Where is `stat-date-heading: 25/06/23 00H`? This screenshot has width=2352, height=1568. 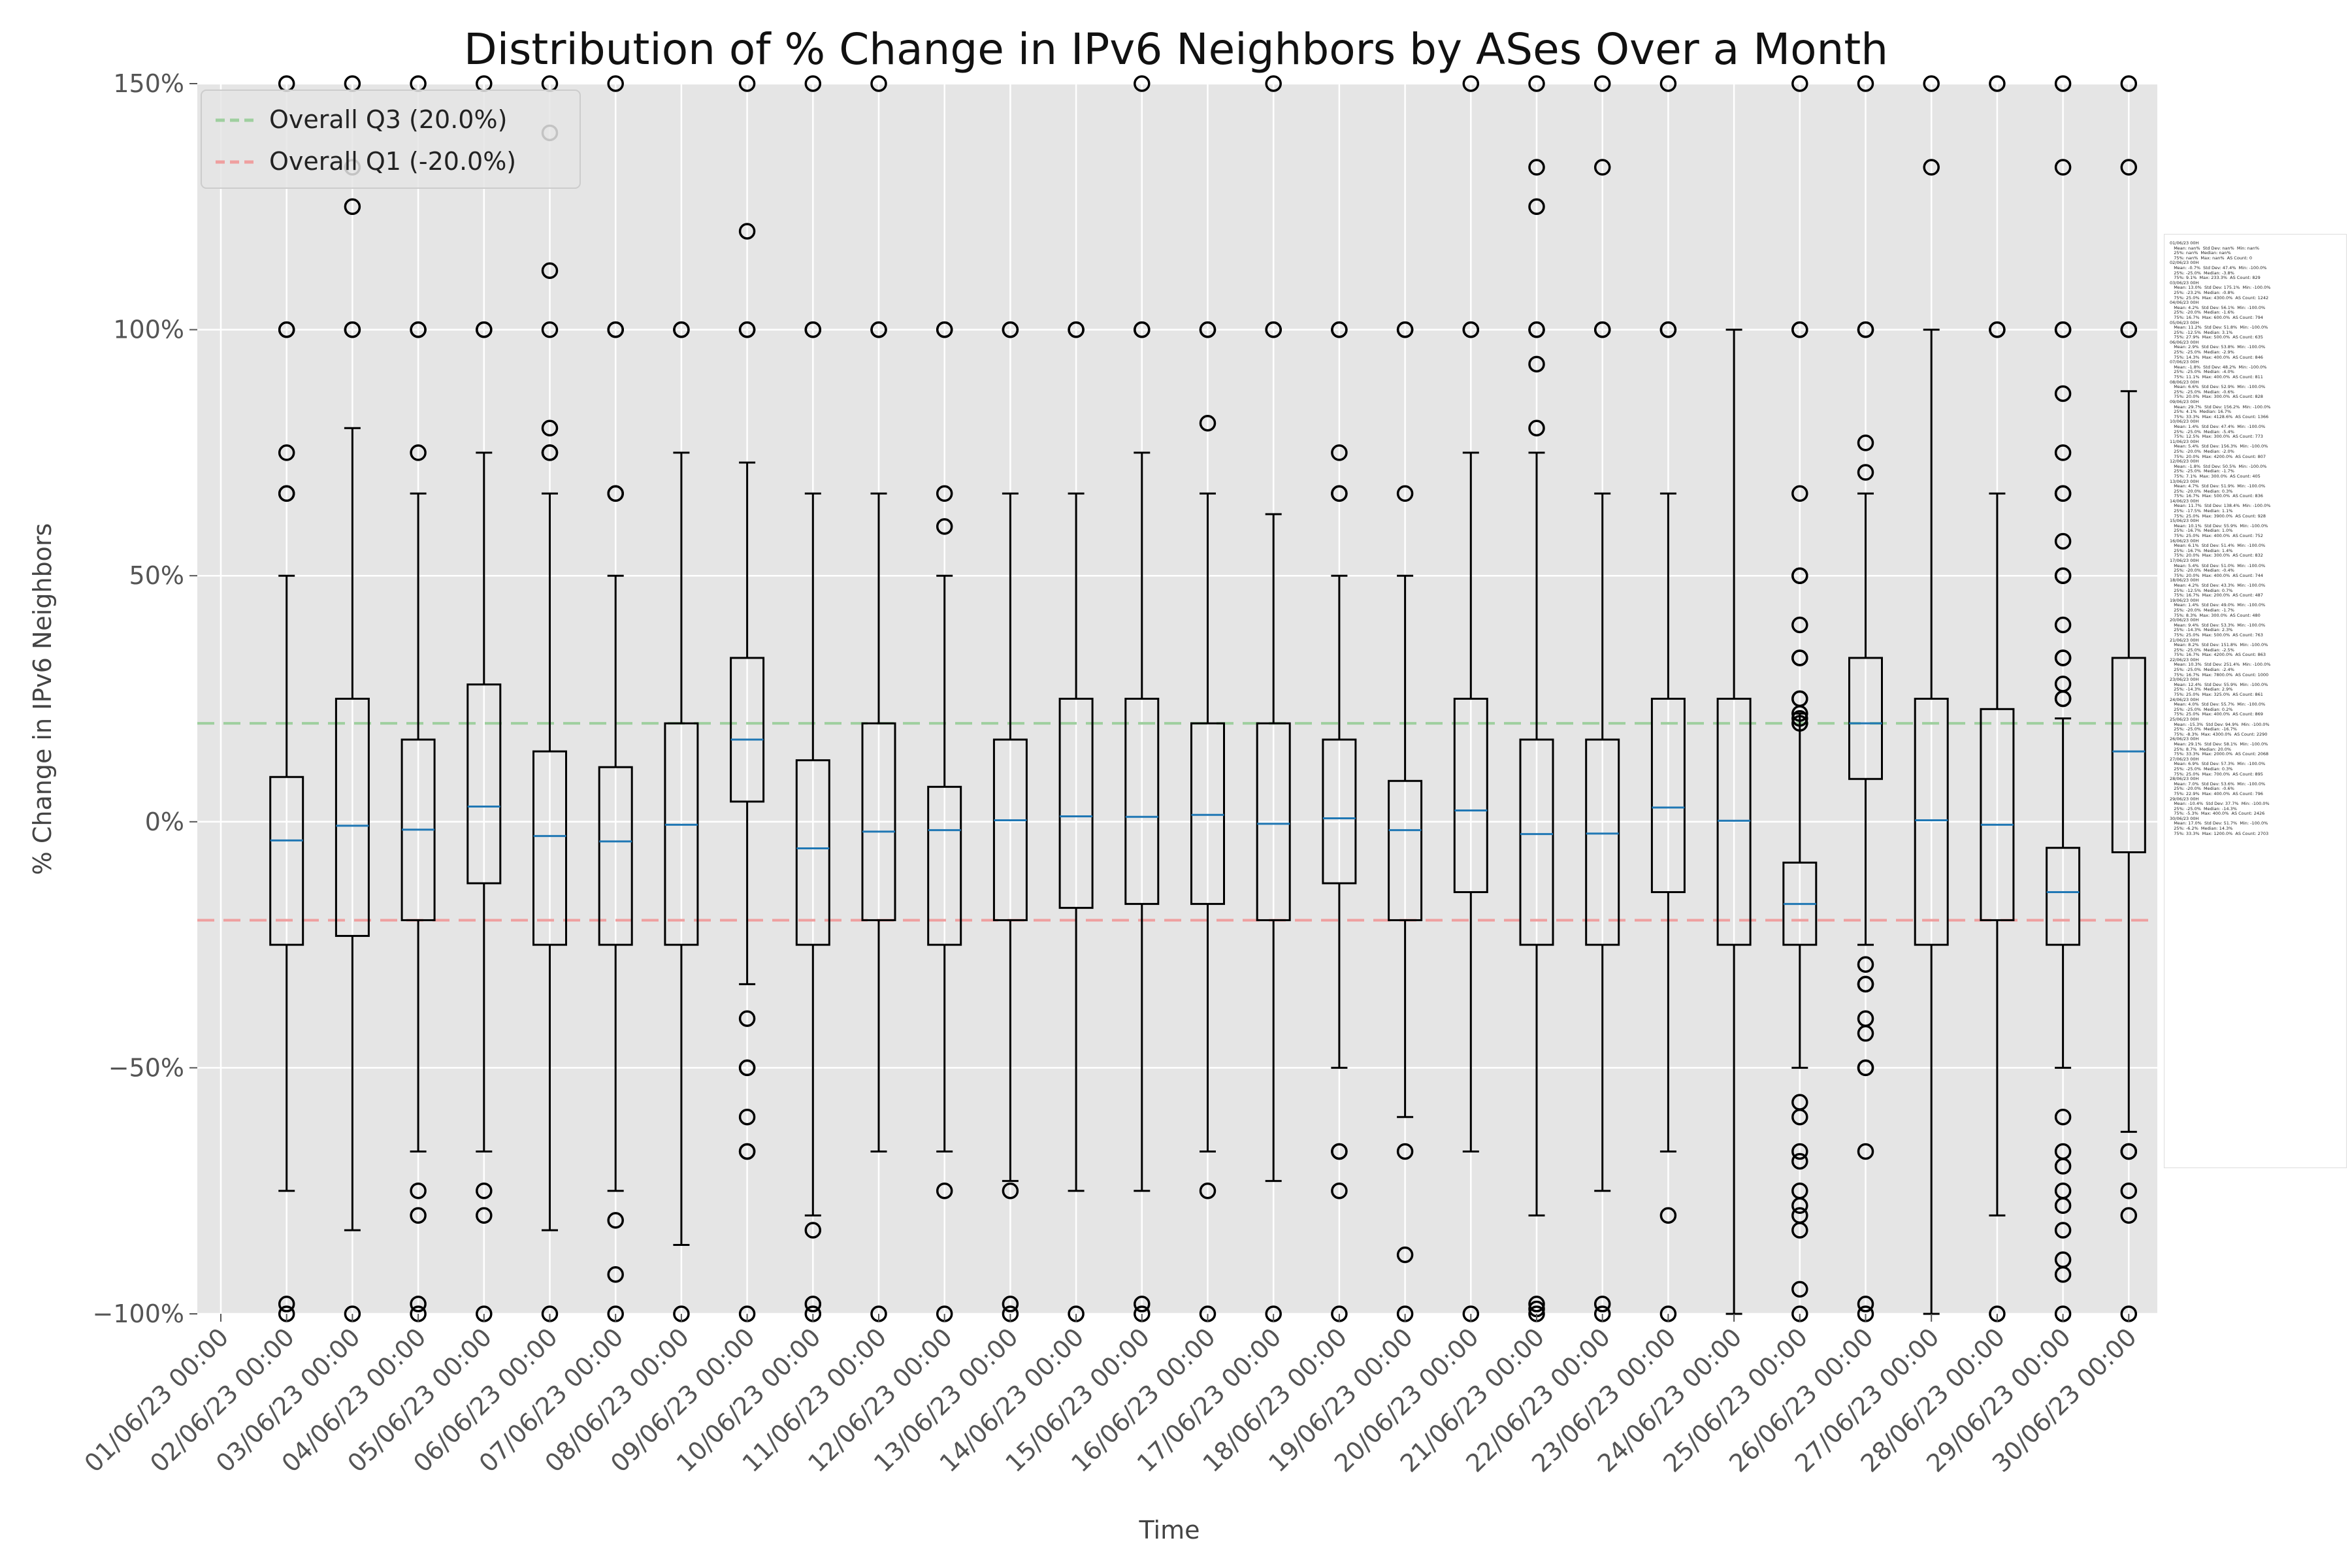 stat-date-heading: 25/06/23 00H is located at coordinates (2184, 719).